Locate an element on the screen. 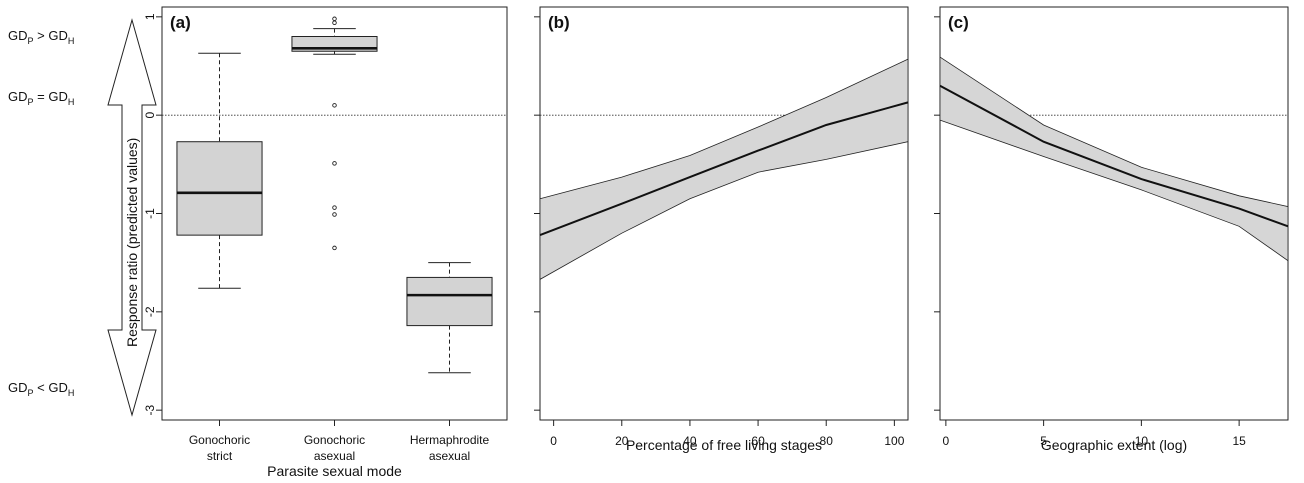  x-tick-label: 60 is located at coordinates (758, 441).